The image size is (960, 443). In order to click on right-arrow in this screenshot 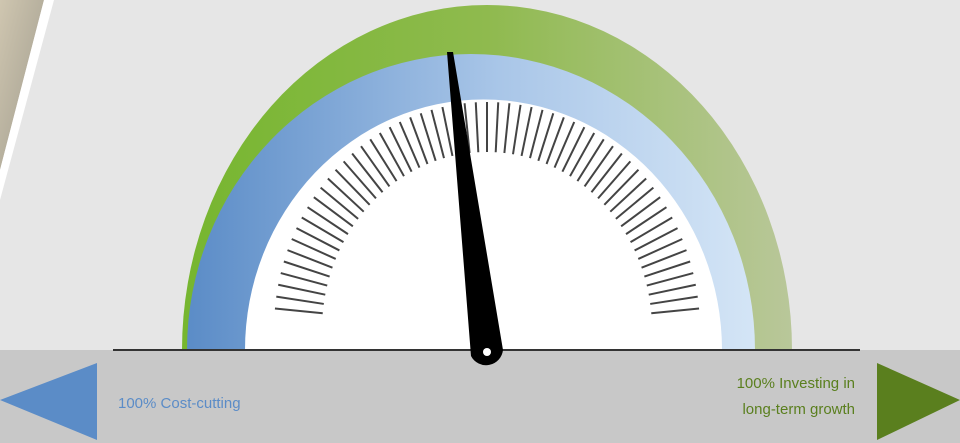, I will do `click(918, 401)`.